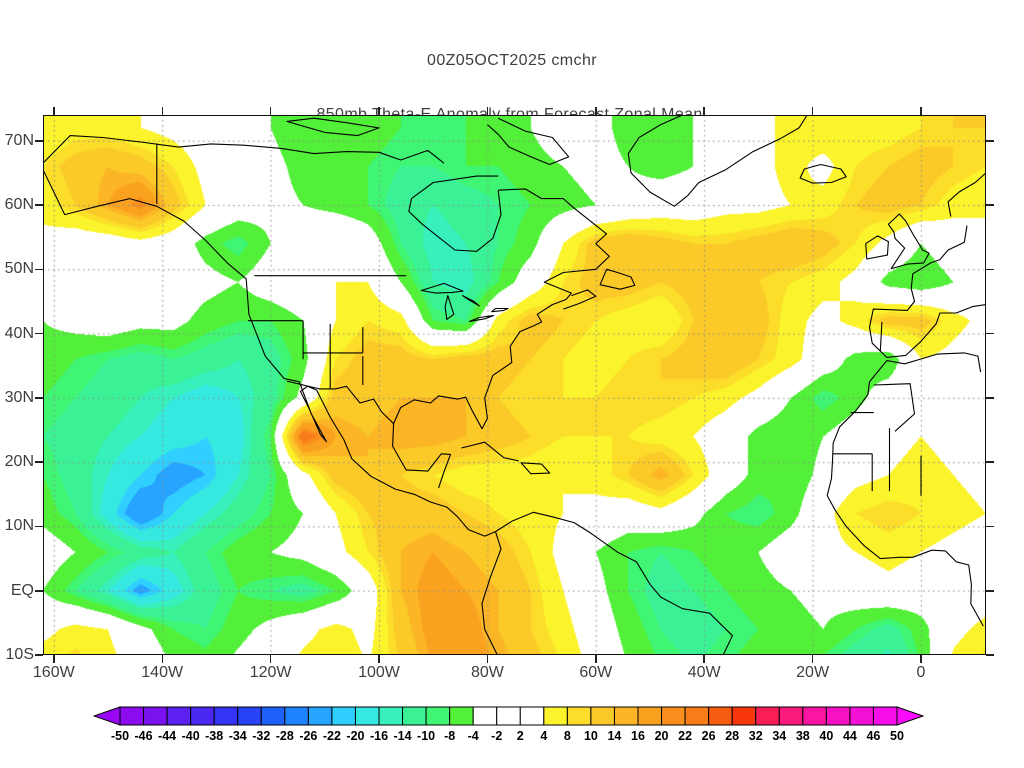 This screenshot has height=768, width=1024. I want to click on lon-tick-label: 120W, so click(270, 672).